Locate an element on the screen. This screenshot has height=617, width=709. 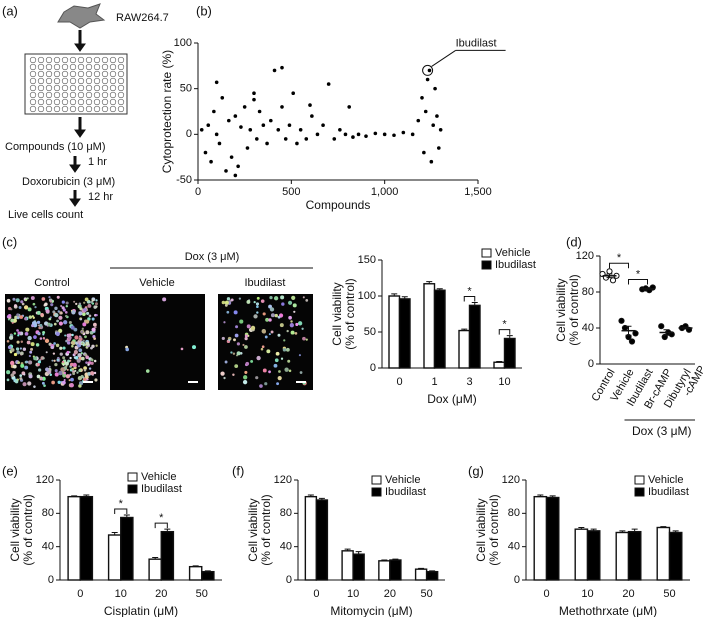
y-tick-label: 40 is located at coordinates (514, 547).